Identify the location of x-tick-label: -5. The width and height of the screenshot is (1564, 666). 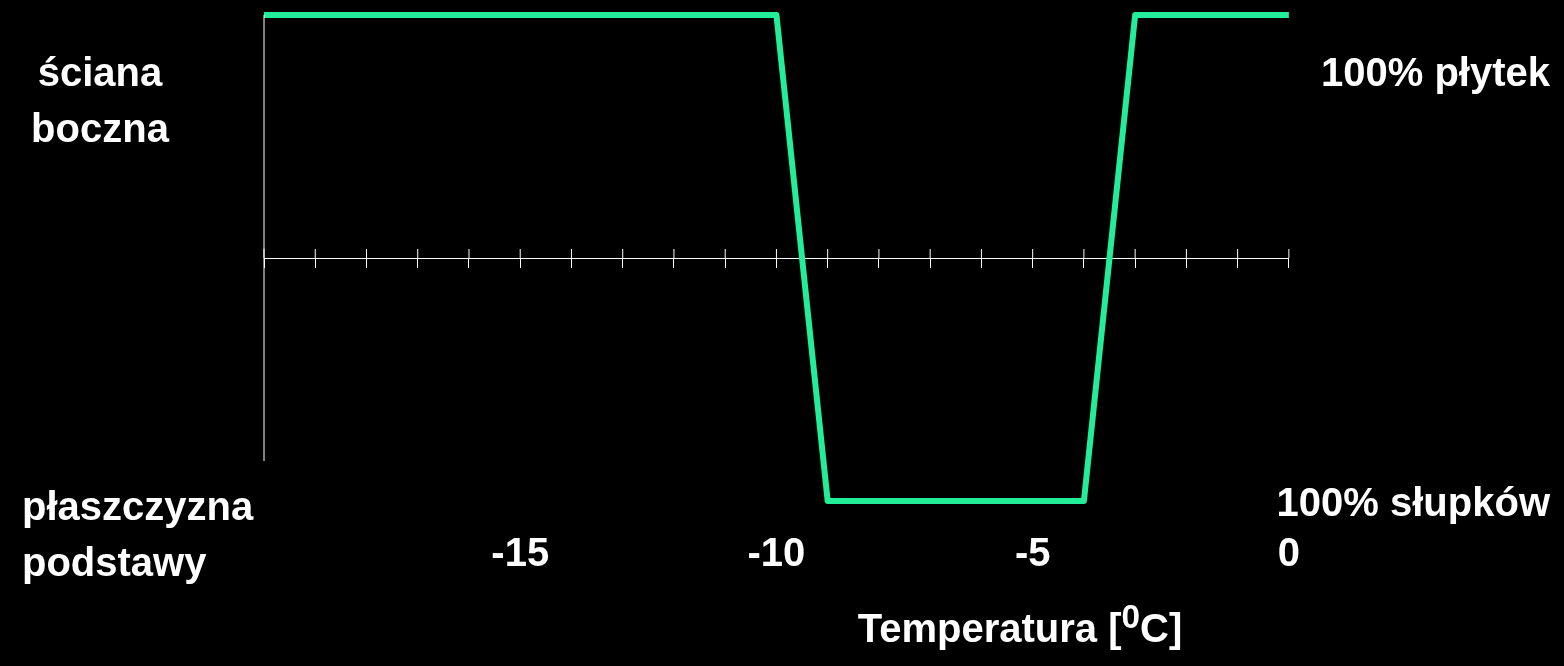
(1032, 552).